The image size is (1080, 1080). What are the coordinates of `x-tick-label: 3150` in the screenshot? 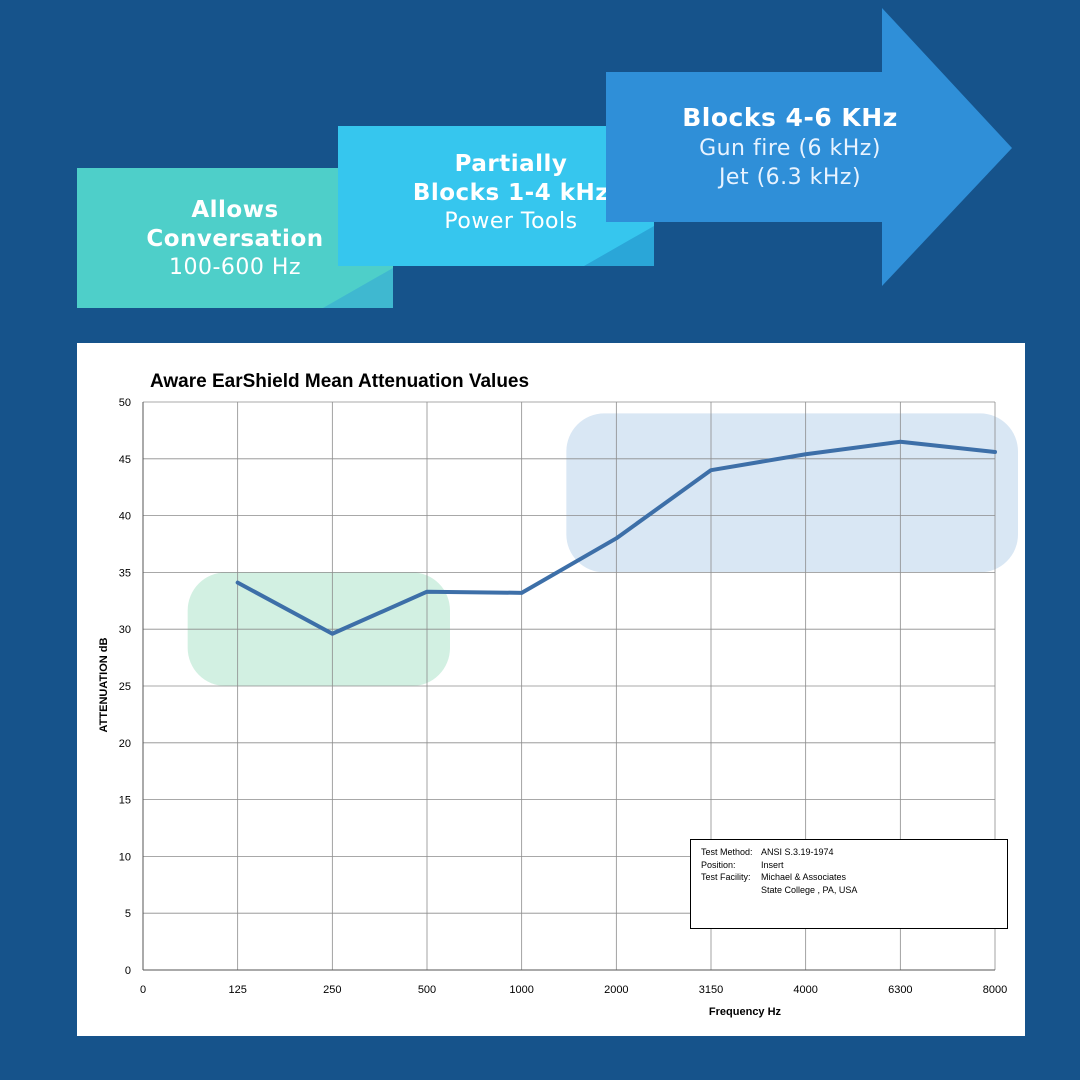 It's located at (711, 990).